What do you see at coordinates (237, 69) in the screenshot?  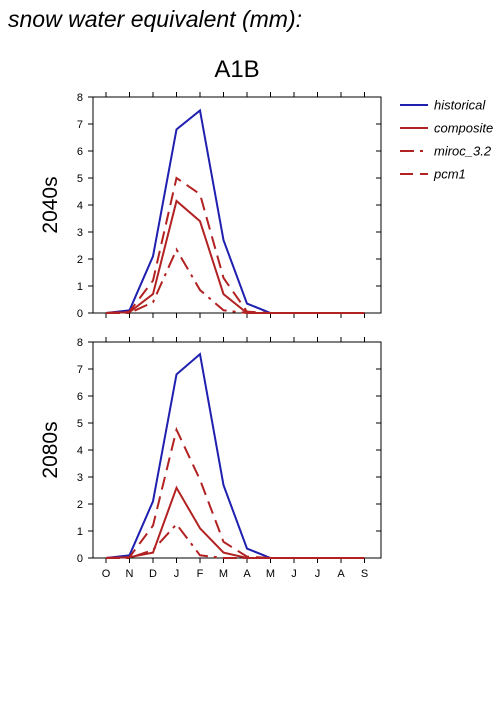 I see `scenario-label: A1B` at bounding box center [237, 69].